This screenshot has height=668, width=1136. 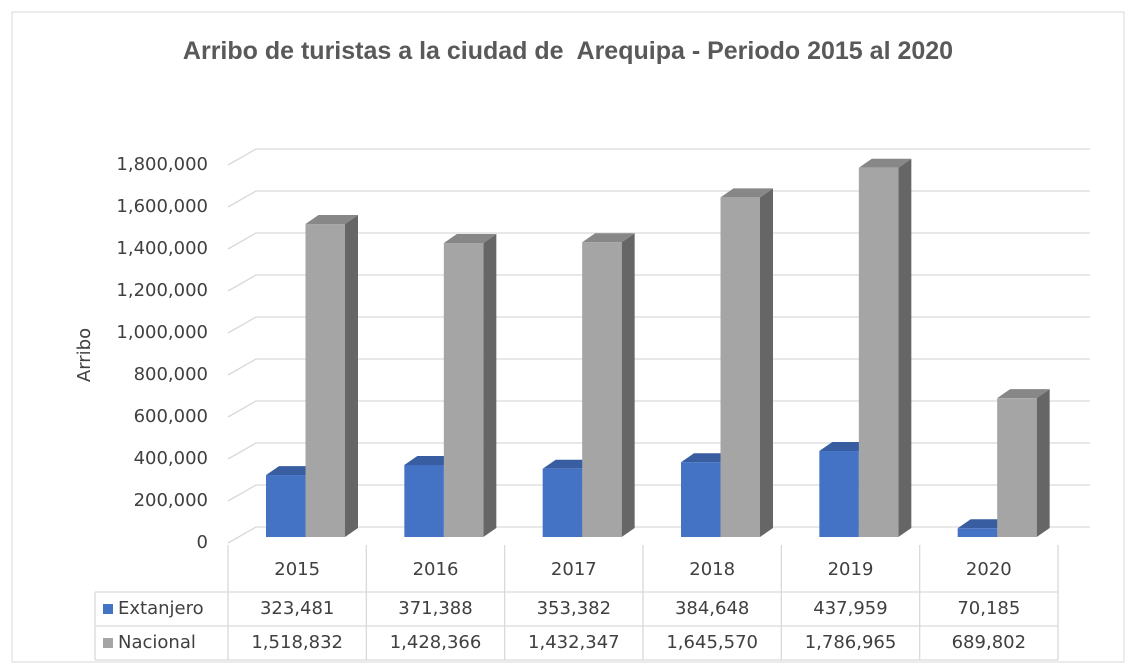 What do you see at coordinates (436, 642) in the screenshot?
I see `table-value: 1,428,366` at bounding box center [436, 642].